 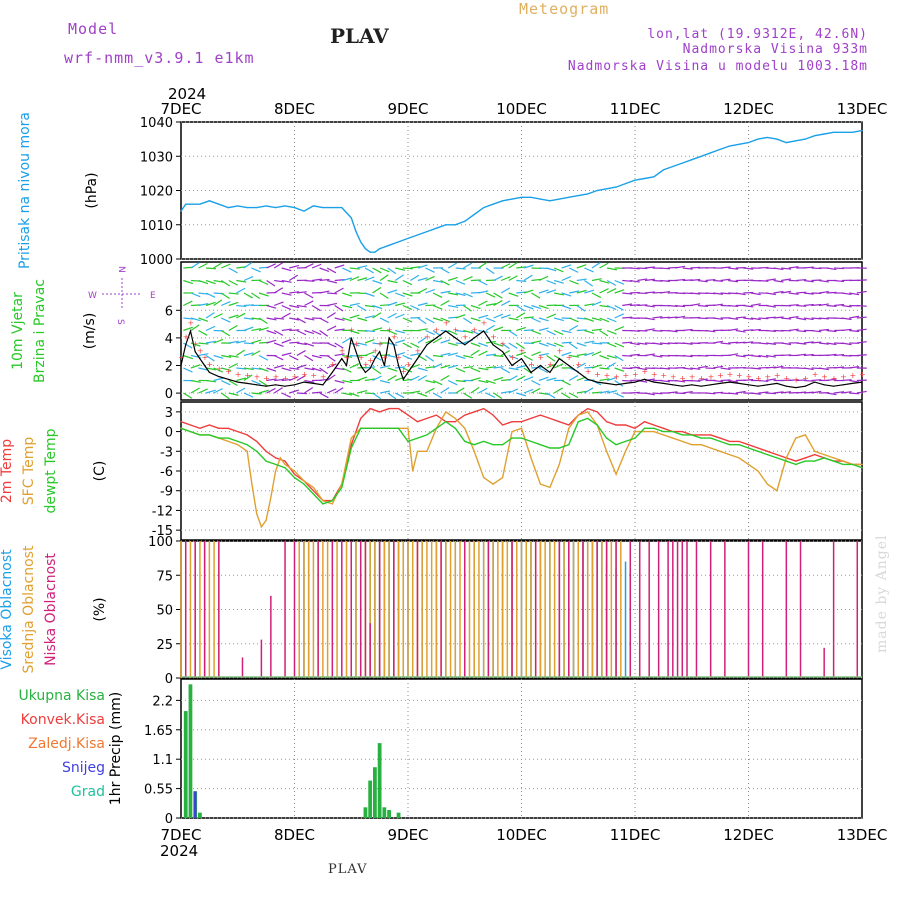 What do you see at coordinates (159, 58) in the screenshot?
I see `model-name: wrf-nmm_v3.9.1 e1km` at bounding box center [159, 58].